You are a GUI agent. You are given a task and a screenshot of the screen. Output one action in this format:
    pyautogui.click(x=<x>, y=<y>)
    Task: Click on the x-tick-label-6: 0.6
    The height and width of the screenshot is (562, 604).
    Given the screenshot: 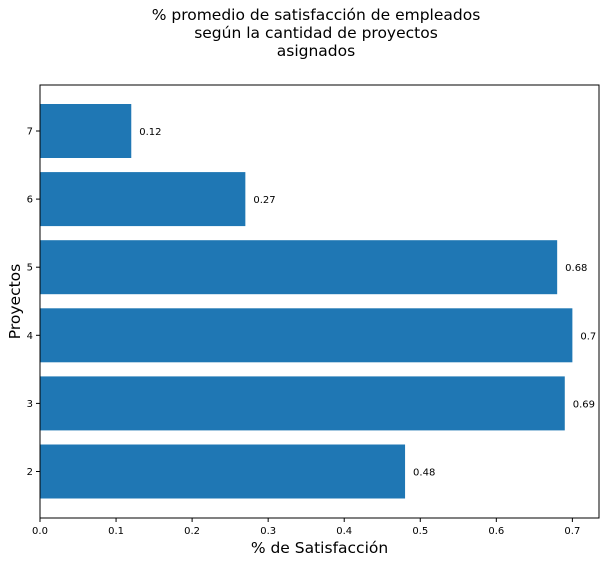 What is the action you would take?
    pyautogui.click(x=496, y=531)
    